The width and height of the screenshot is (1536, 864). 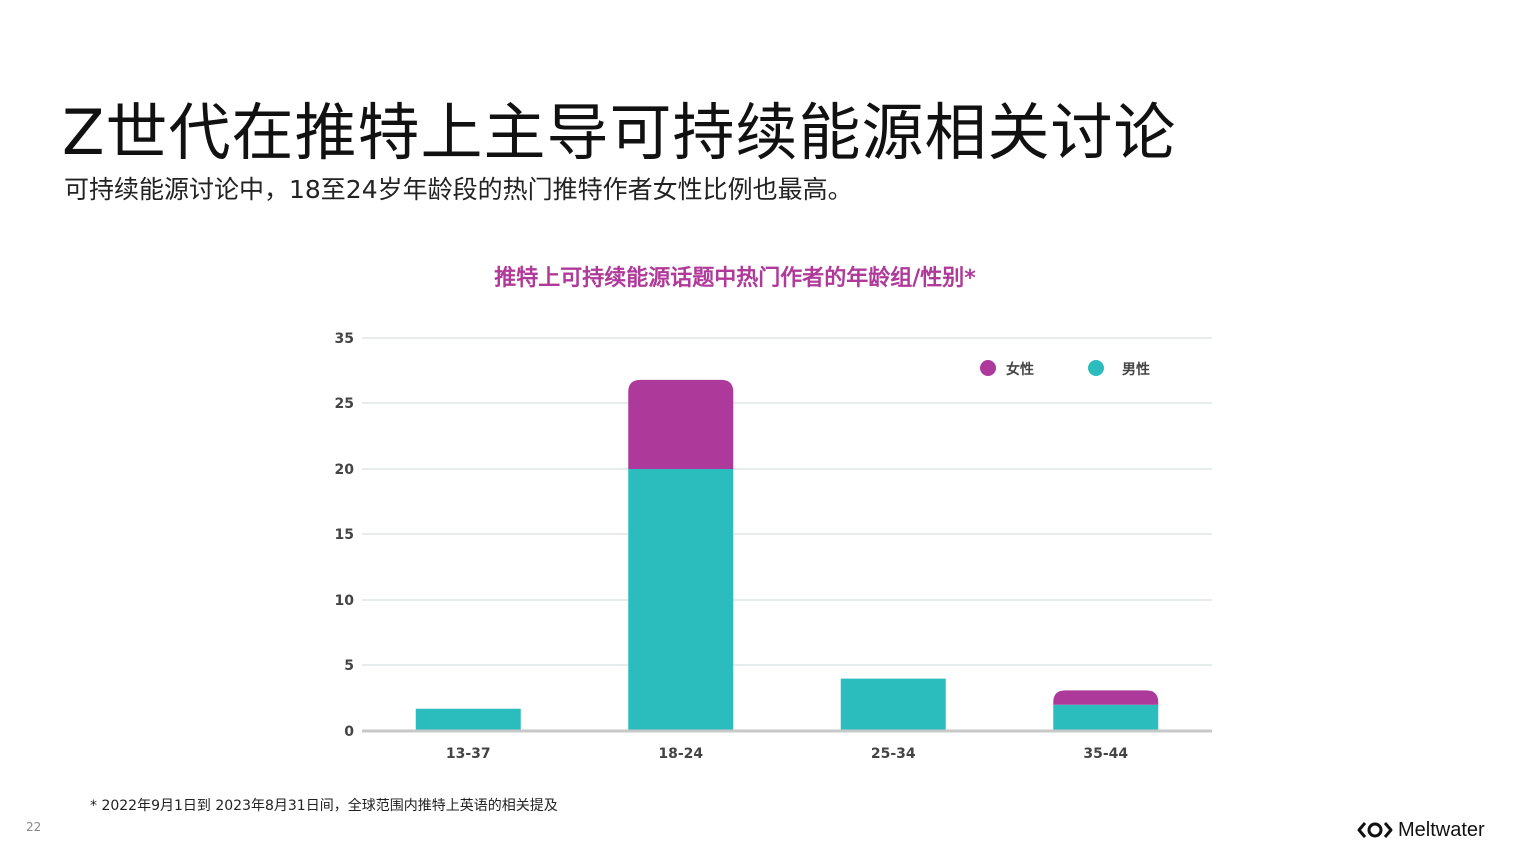 What do you see at coordinates (458, 189) in the screenshot?
I see `slide-subtitle: 可持续能源讨论中，18至24岁年龄段的热门推特作者女性比例也最高。` at bounding box center [458, 189].